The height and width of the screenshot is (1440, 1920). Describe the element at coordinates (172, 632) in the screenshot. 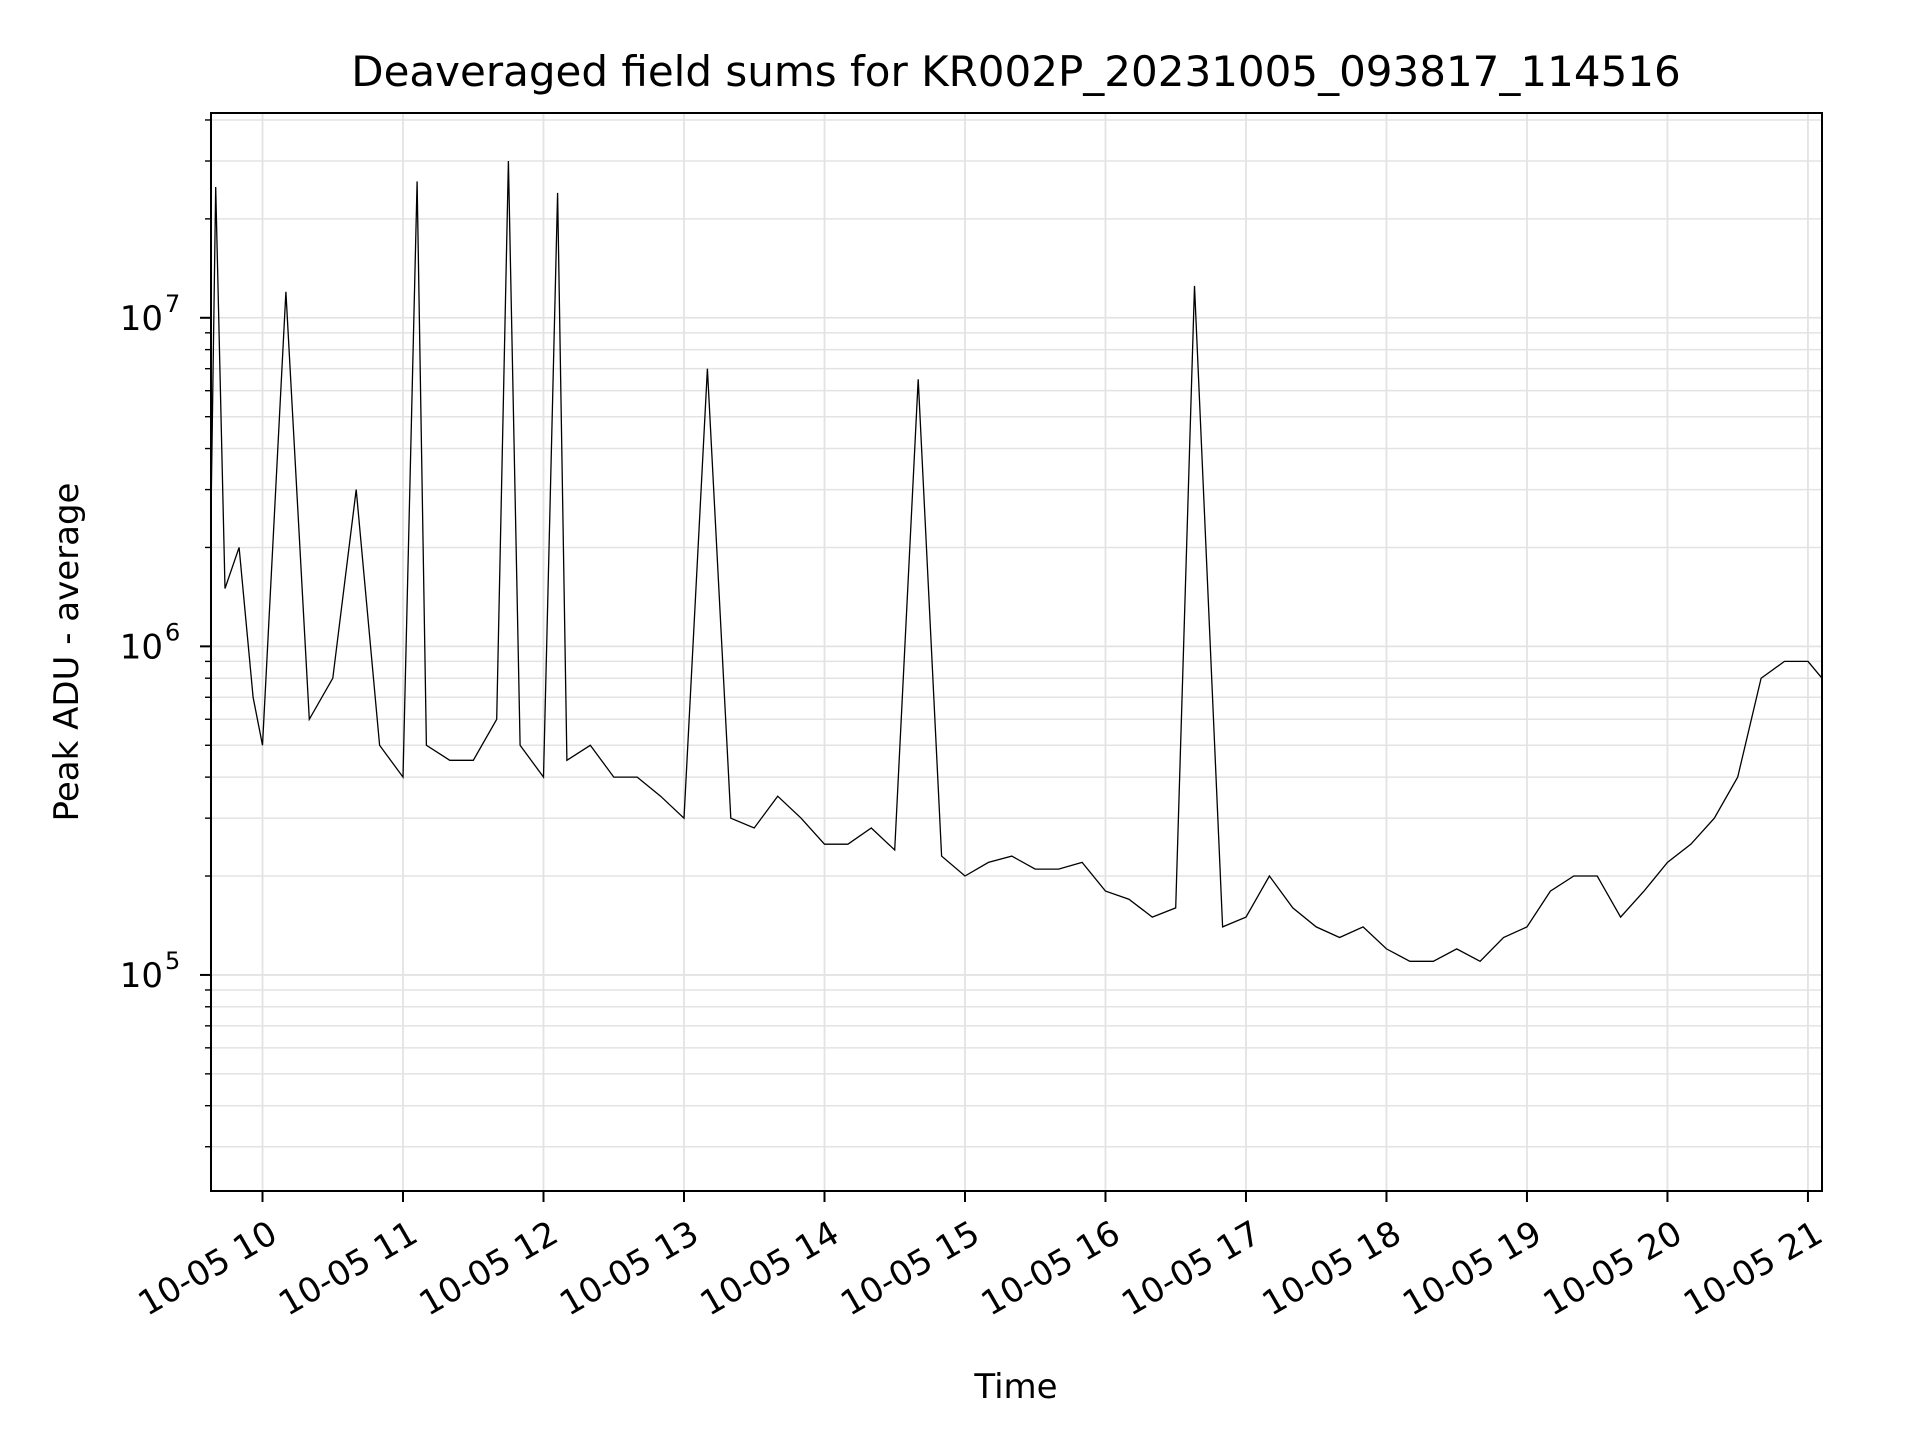

I see `y-tick-exponent: 6` at that location.